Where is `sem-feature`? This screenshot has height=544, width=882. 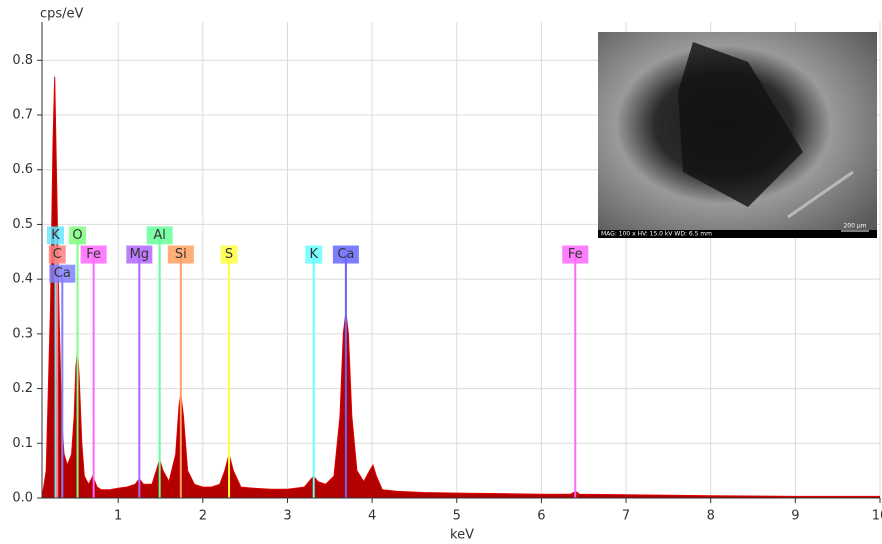
sem-feature is located at coordinates (740, 124).